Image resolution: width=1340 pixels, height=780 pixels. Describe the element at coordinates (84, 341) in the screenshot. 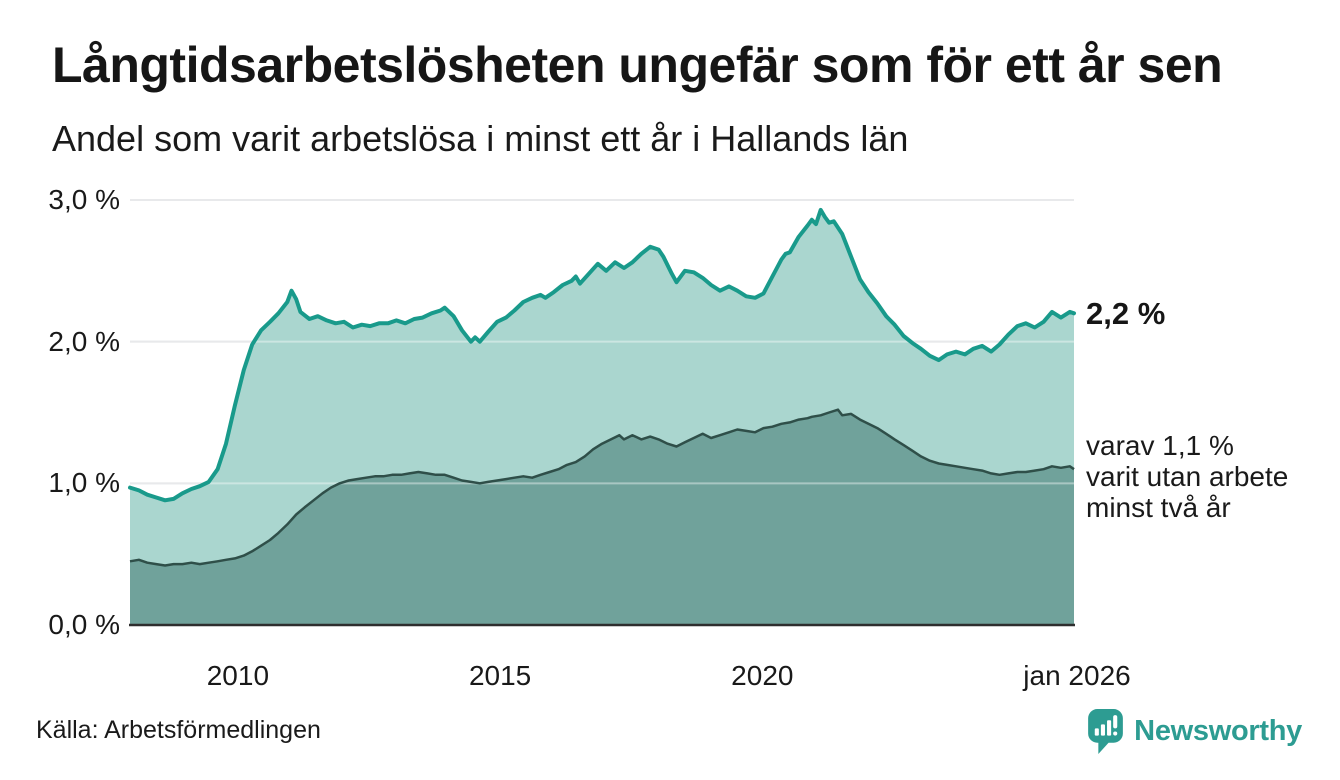

I see `y-tick-label: 2,0 %` at that location.